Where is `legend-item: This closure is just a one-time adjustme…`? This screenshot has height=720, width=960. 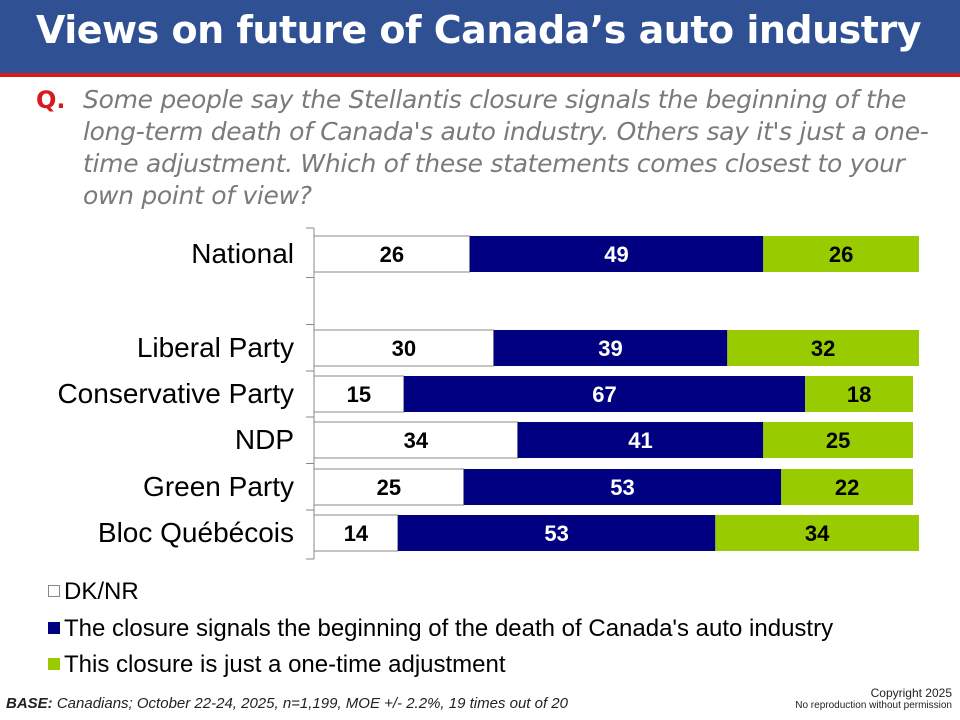 legend-item: This closure is just a one-time adjustme… is located at coordinates (277, 665).